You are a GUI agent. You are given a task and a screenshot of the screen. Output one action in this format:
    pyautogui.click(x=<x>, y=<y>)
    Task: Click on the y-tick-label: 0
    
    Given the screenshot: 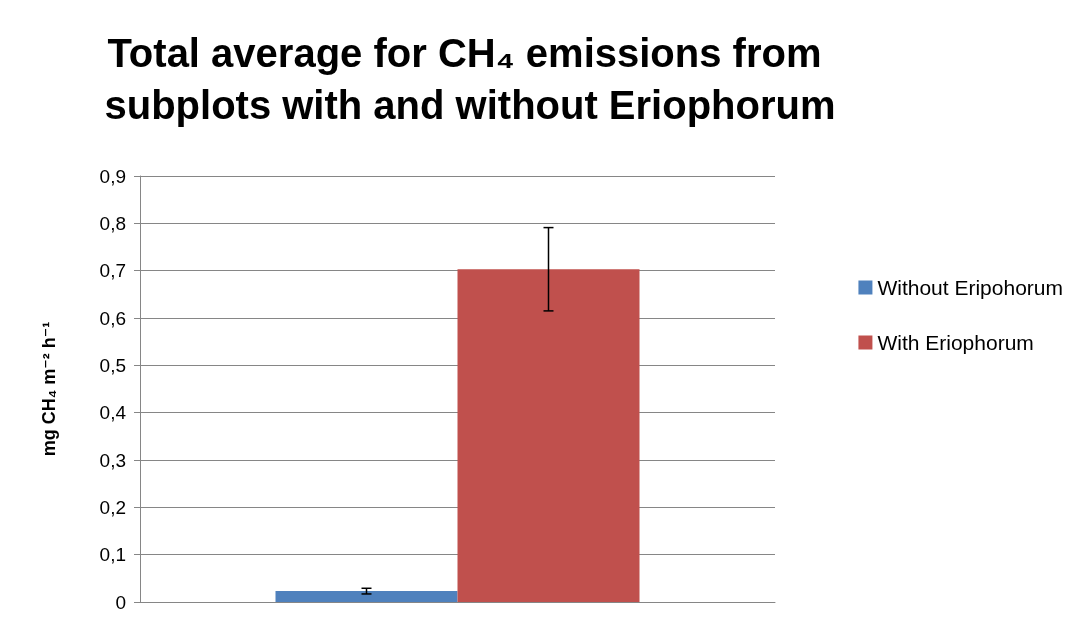 What is the action you would take?
    pyautogui.click(x=120, y=602)
    